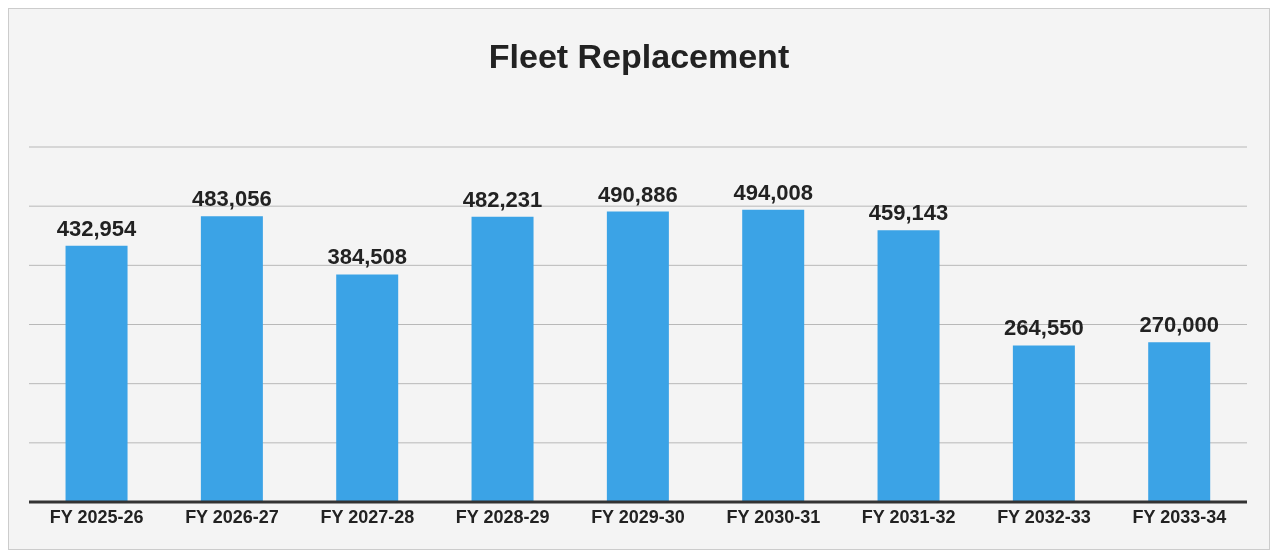 The height and width of the screenshot is (559, 1283). Describe the element at coordinates (502, 199) in the screenshot. I see `data-label: 482,231` at that location.